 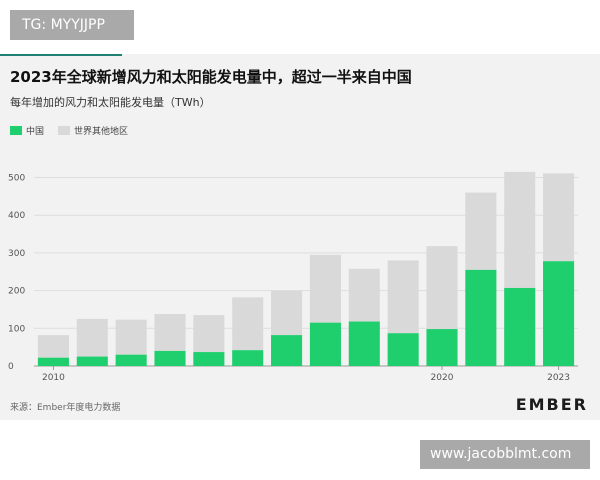 What do you see at coordinates (16, 292) in the screenshot?
I see `y-tick-label: 200` at bounding box center [16, 292].